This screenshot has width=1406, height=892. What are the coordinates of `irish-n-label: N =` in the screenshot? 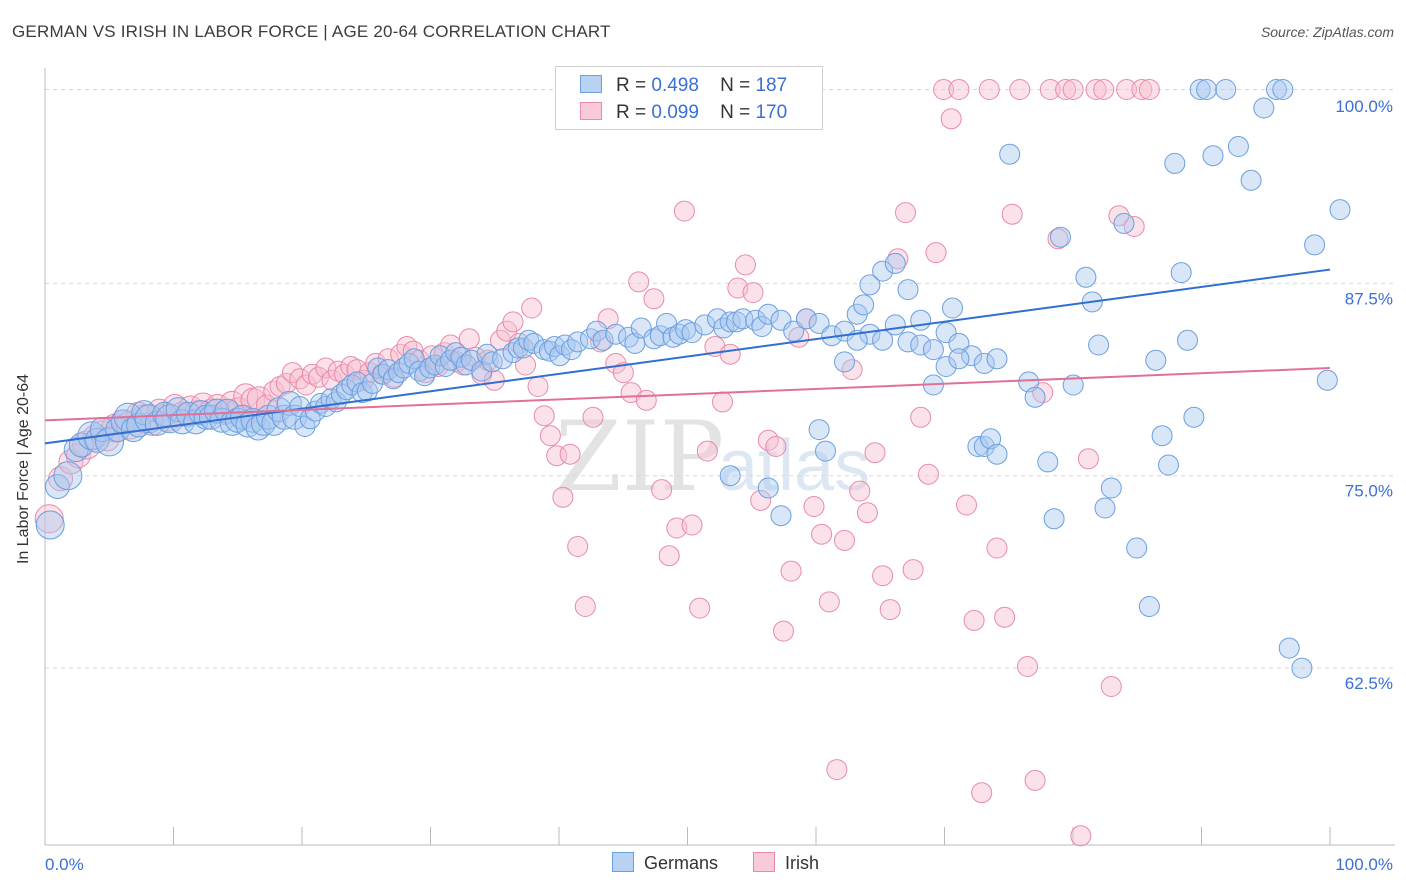 It's located at (735, 112).